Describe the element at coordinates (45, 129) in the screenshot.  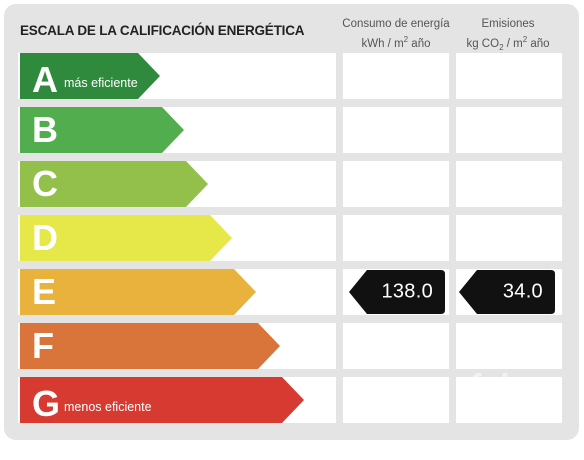
I see `rating-letter: B` at that location.